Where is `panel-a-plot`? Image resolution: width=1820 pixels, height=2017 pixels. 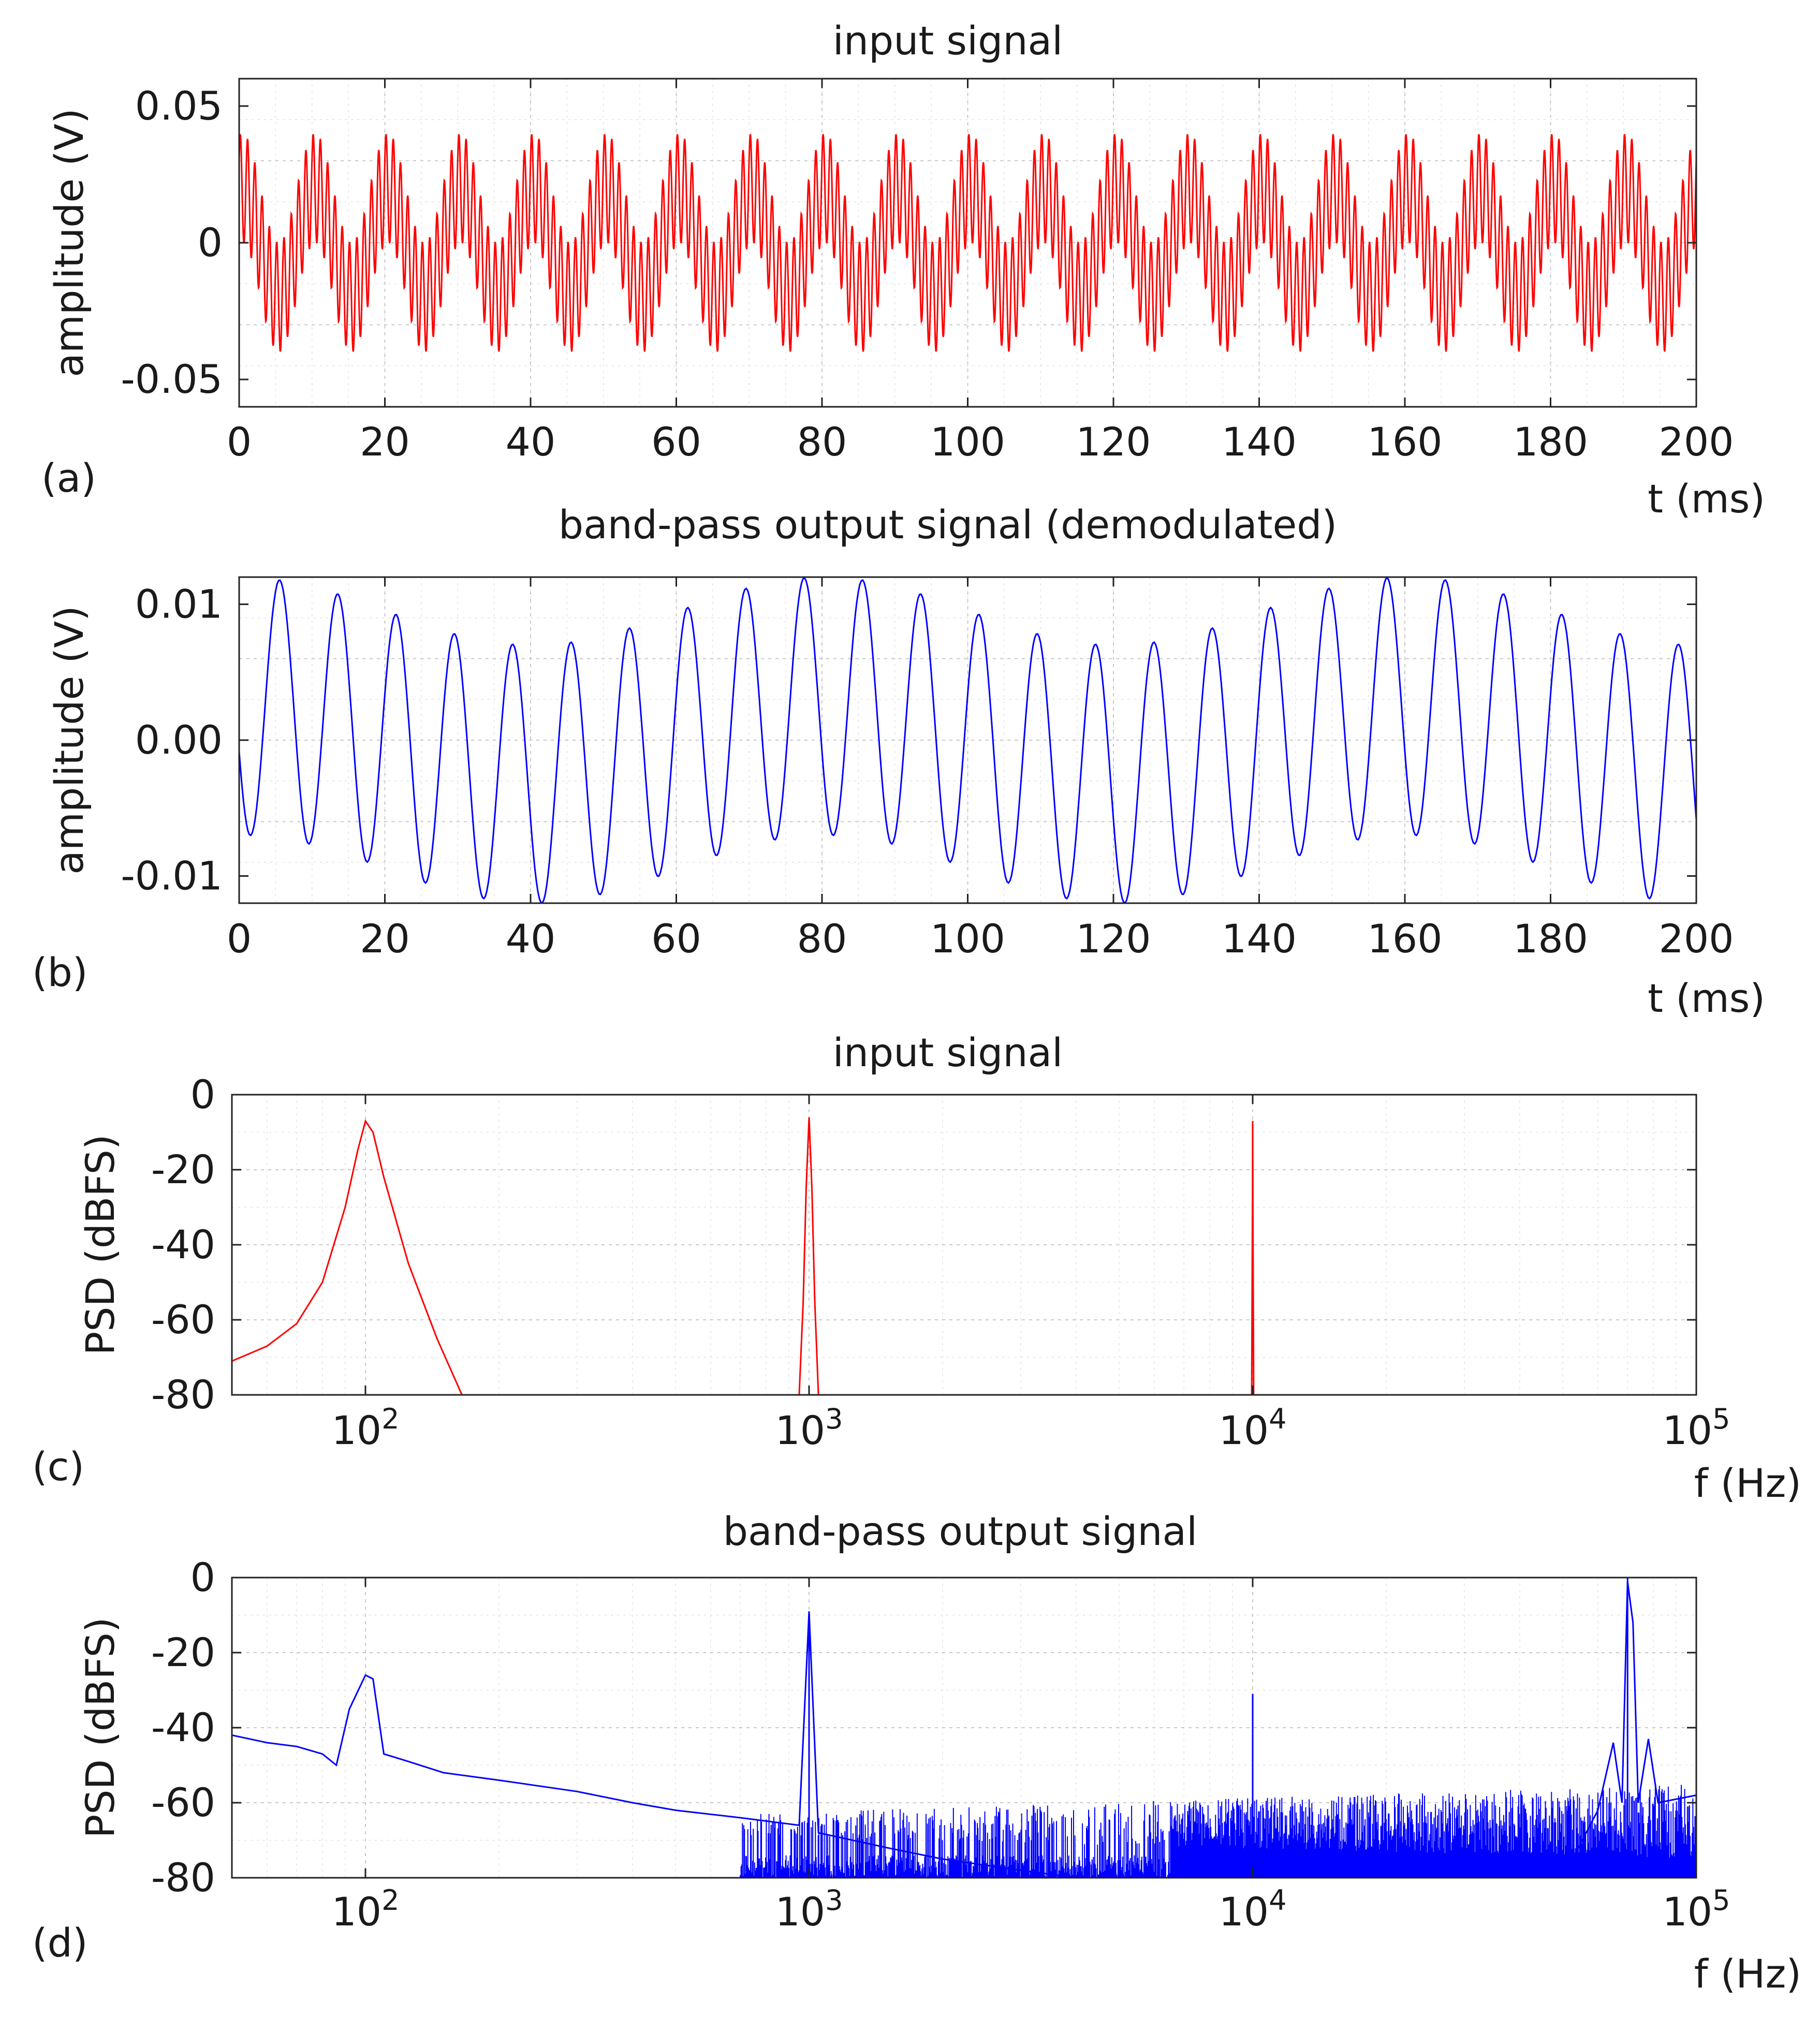 panel-a-plot is located at coordinates (967, 243).